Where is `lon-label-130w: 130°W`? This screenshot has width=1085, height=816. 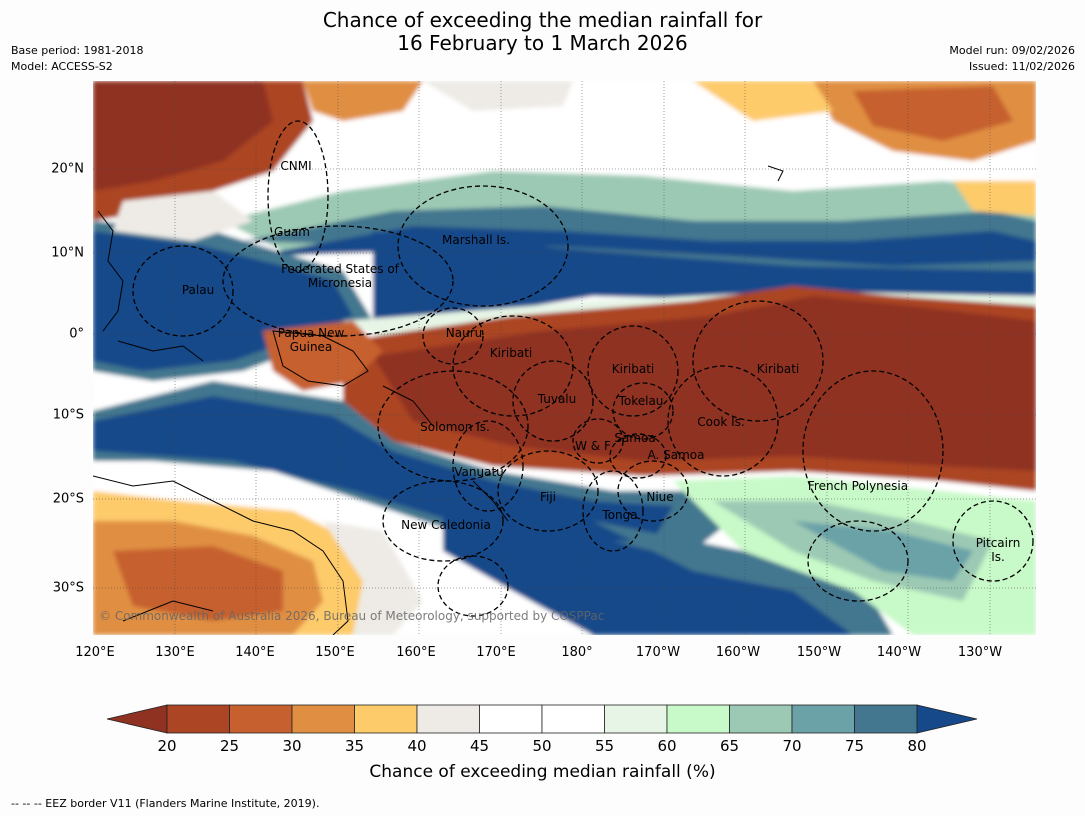
lon-label-130w: 130°W is located at coordinates (980, 652).